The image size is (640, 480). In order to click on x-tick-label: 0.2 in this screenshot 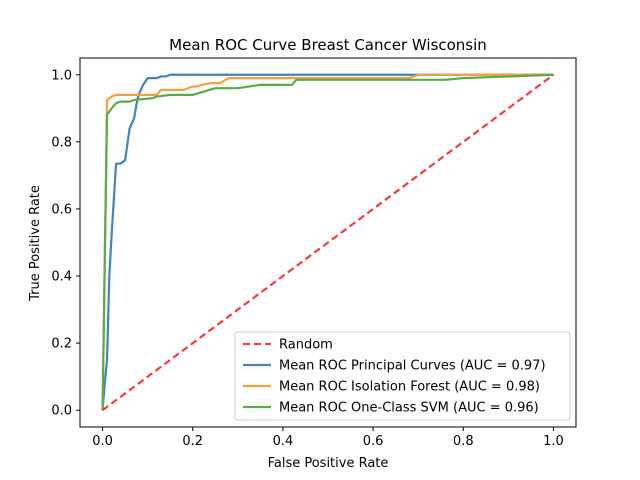, I will do `click(192, 441)`.